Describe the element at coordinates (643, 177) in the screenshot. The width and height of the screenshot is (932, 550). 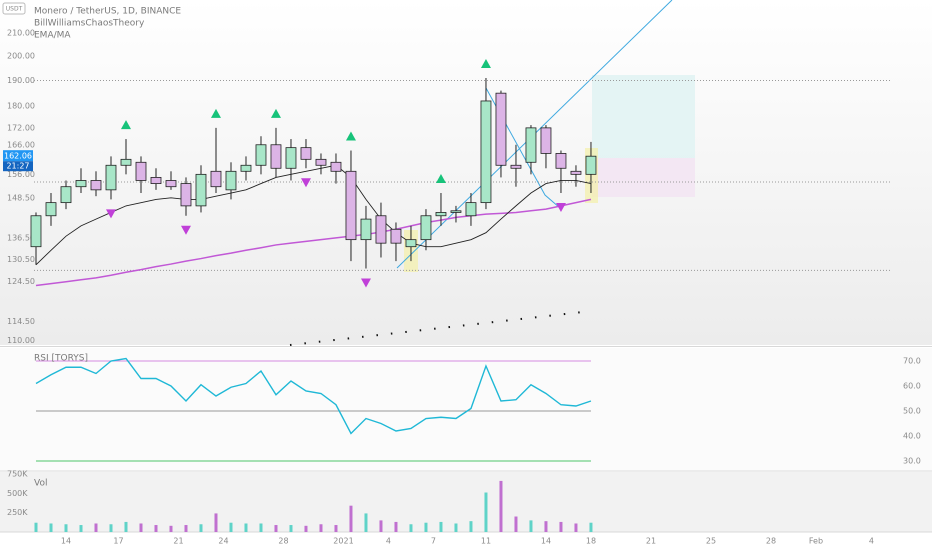
I see `stop-box` at that location.